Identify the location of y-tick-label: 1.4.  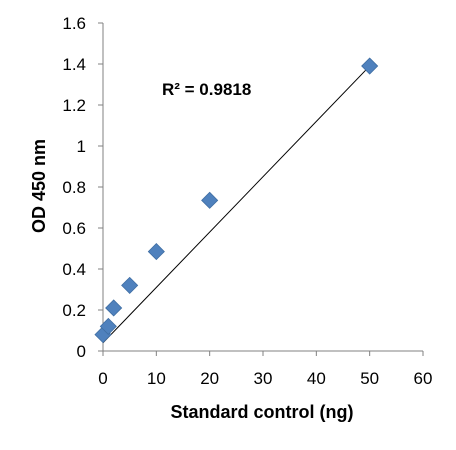
(74, 64).